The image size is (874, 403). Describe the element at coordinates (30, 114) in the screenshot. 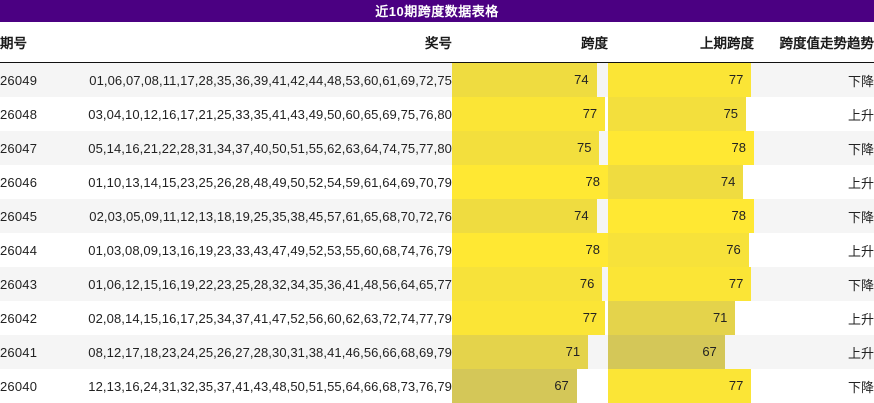

I see `cell-period: 26048` at that location.